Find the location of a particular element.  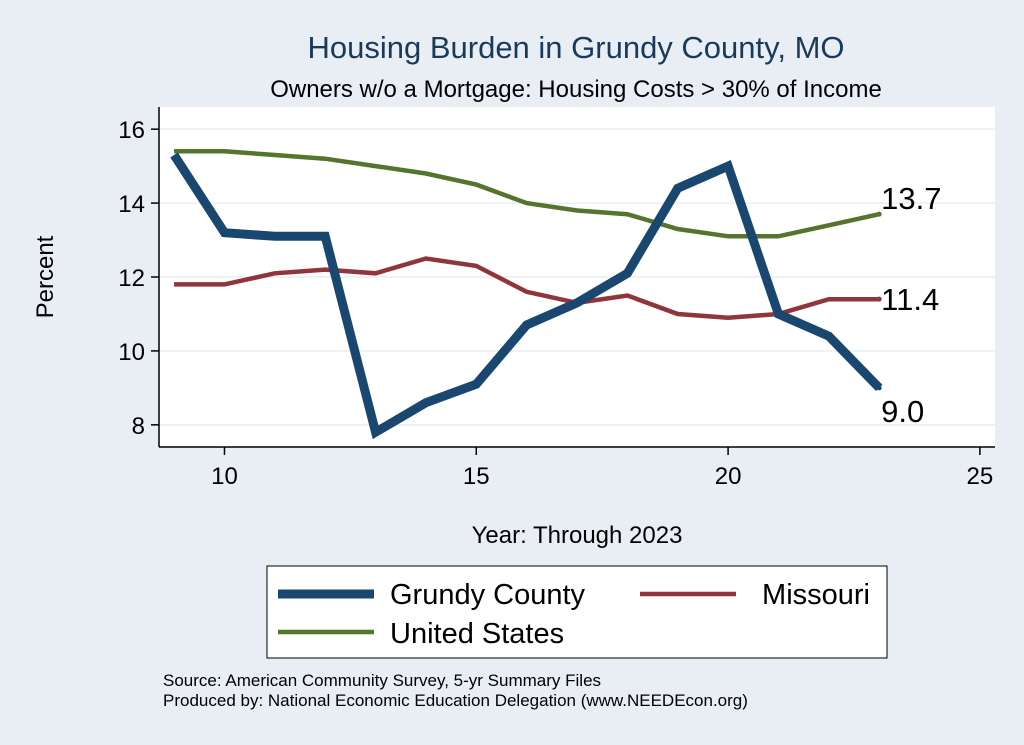

end-labels: 9.0 11.4 13.7 is located at coordinates (909, 305).